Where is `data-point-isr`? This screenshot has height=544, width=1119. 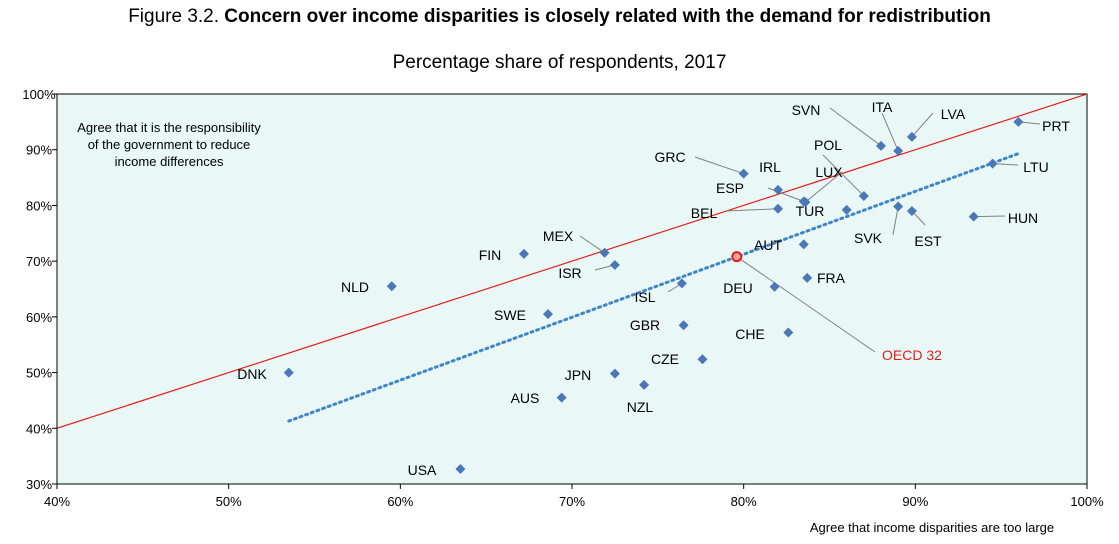
data-point-isr is located at coordinates (614, 265).